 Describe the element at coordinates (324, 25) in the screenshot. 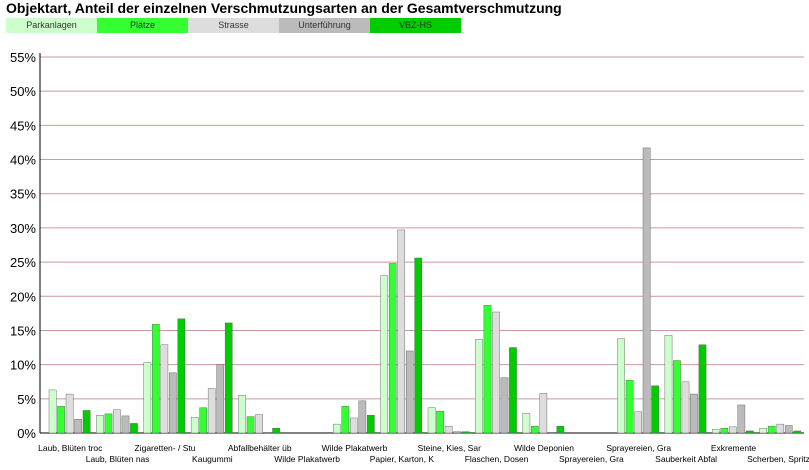

I see `legend-item: Unterführung` at that location.